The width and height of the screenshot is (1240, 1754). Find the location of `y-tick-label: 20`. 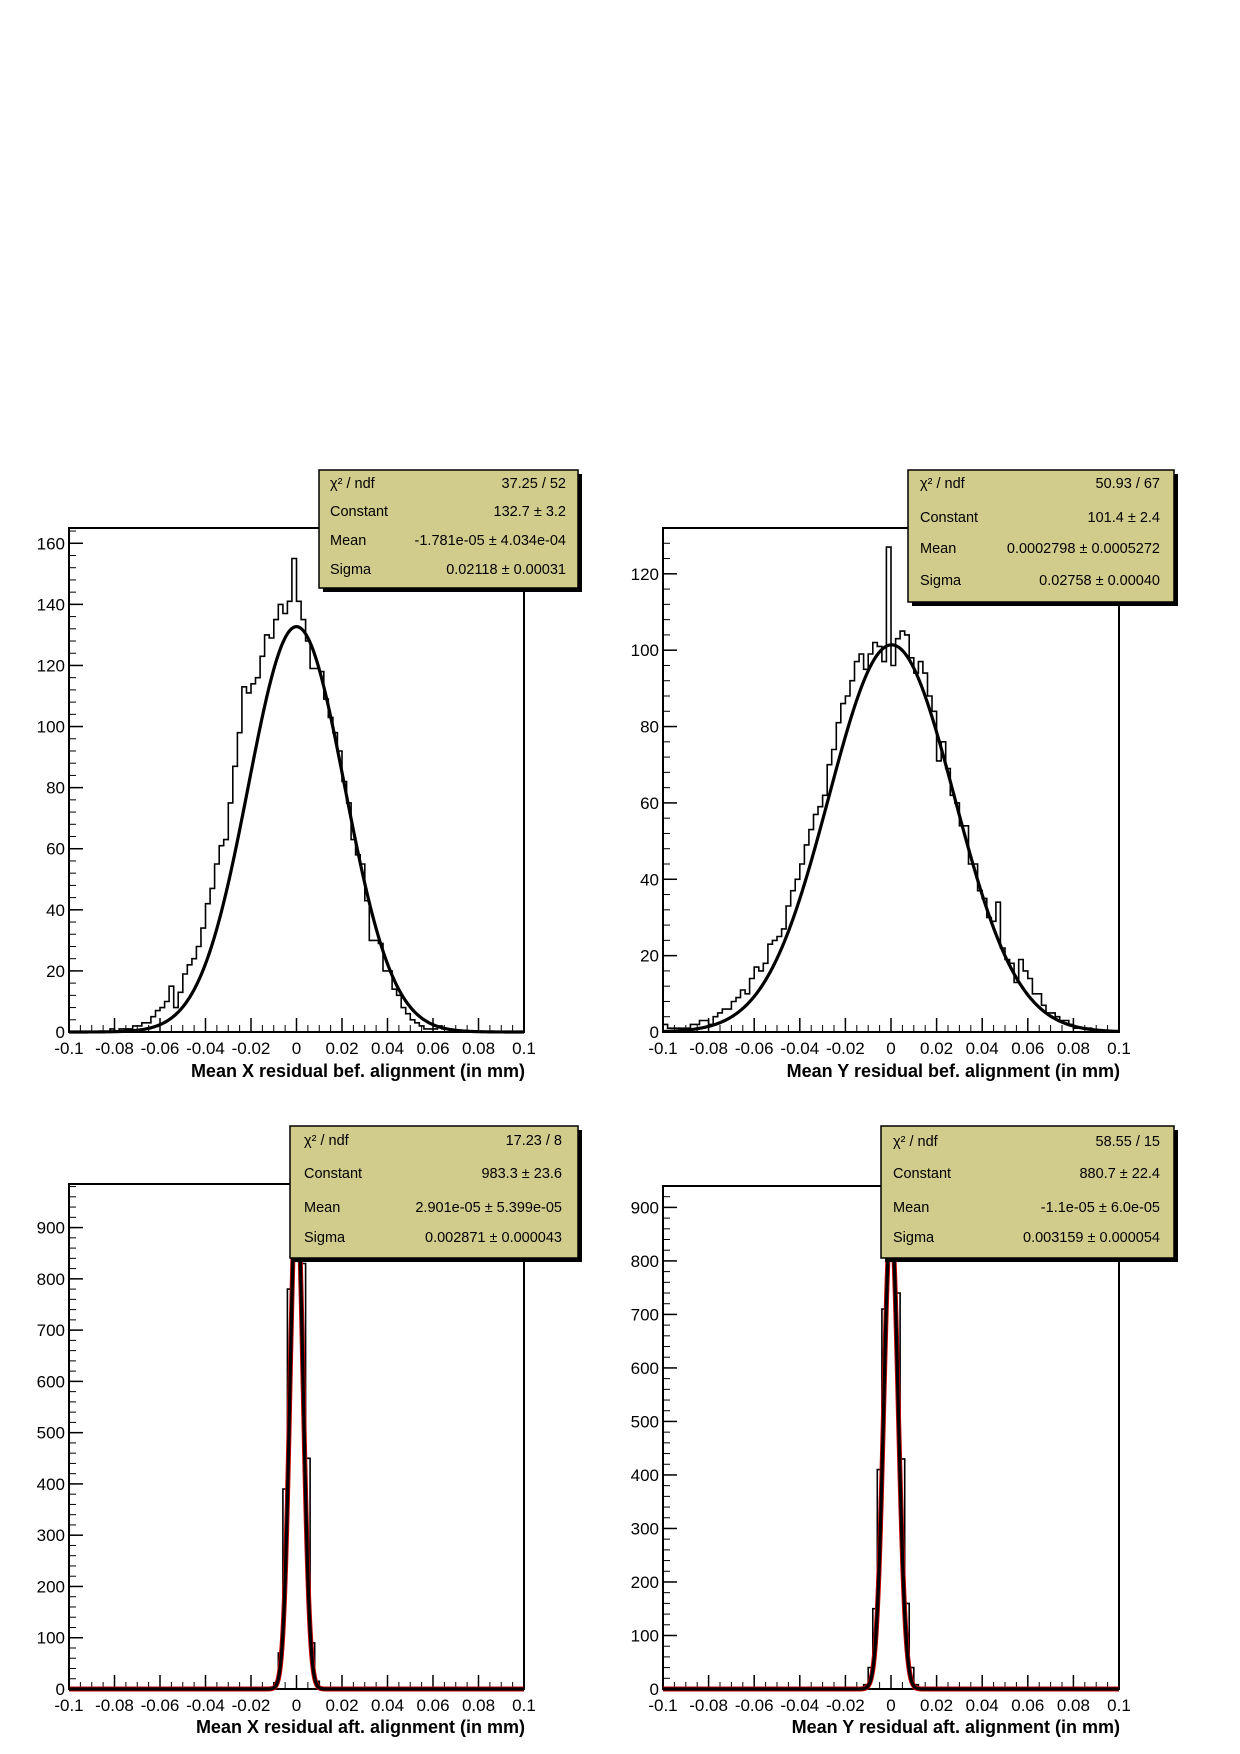

y-tick-label: 20 is located at coordinates (55, 971).